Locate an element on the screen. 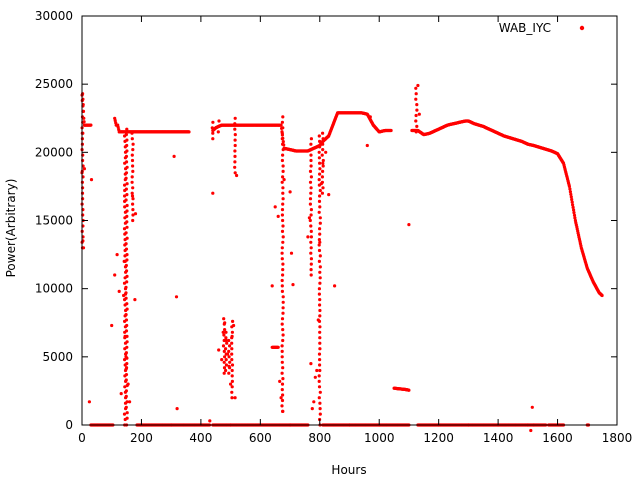  x-axis-label: Hours is located at coordinates (348, 470).